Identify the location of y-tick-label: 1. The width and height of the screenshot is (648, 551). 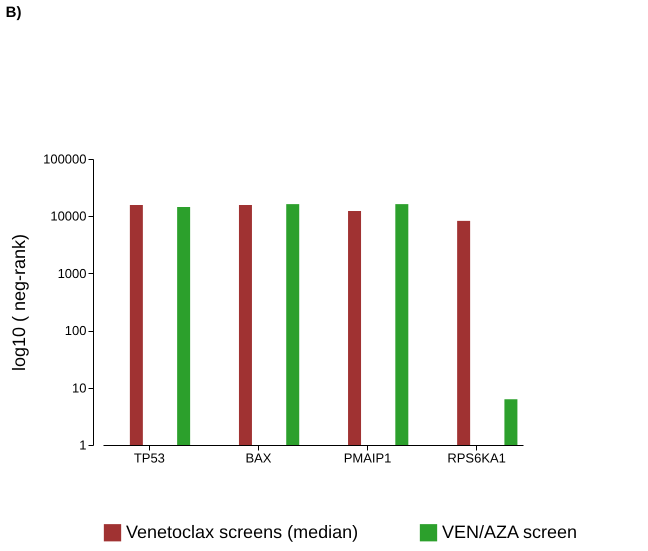
(82, 445).